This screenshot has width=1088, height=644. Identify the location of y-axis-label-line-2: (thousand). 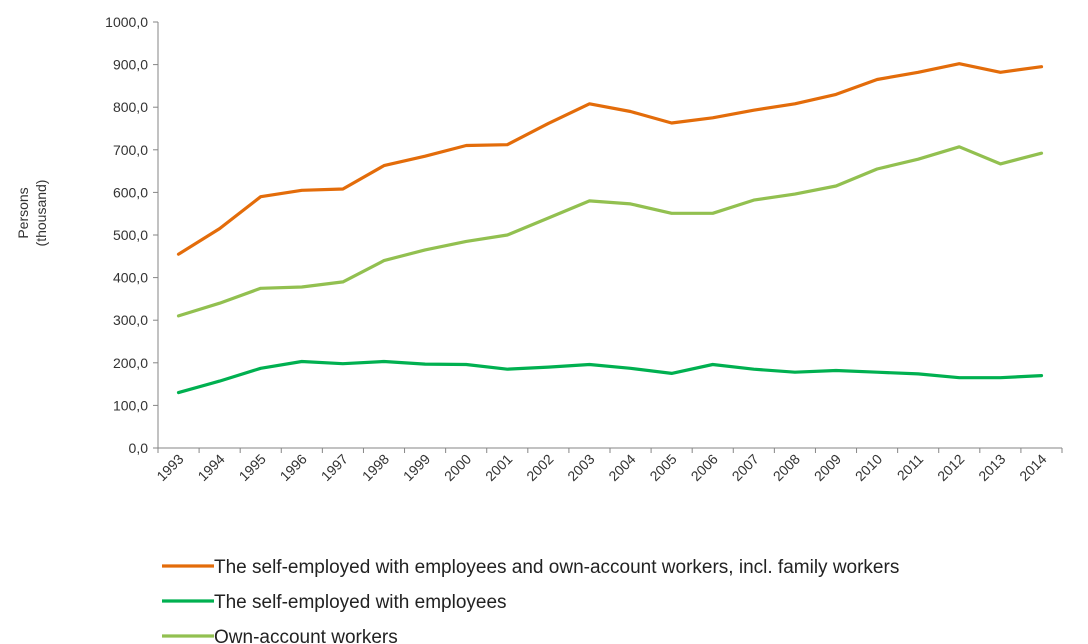
(41, 213).